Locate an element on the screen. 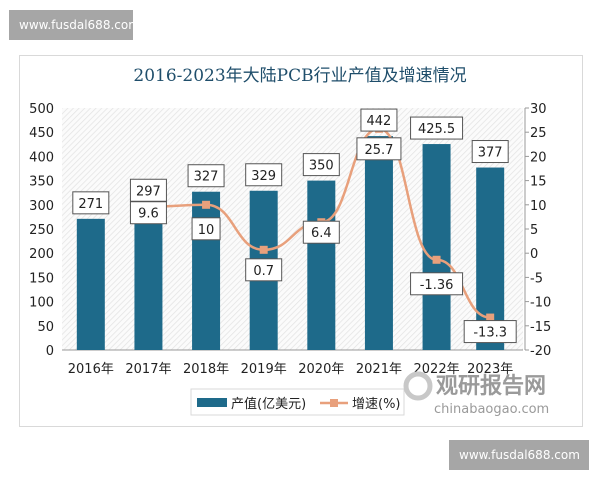 The width and height of the screenshot is (600, 480). right-tick-label: 30 is located at coordinates (538, 109).